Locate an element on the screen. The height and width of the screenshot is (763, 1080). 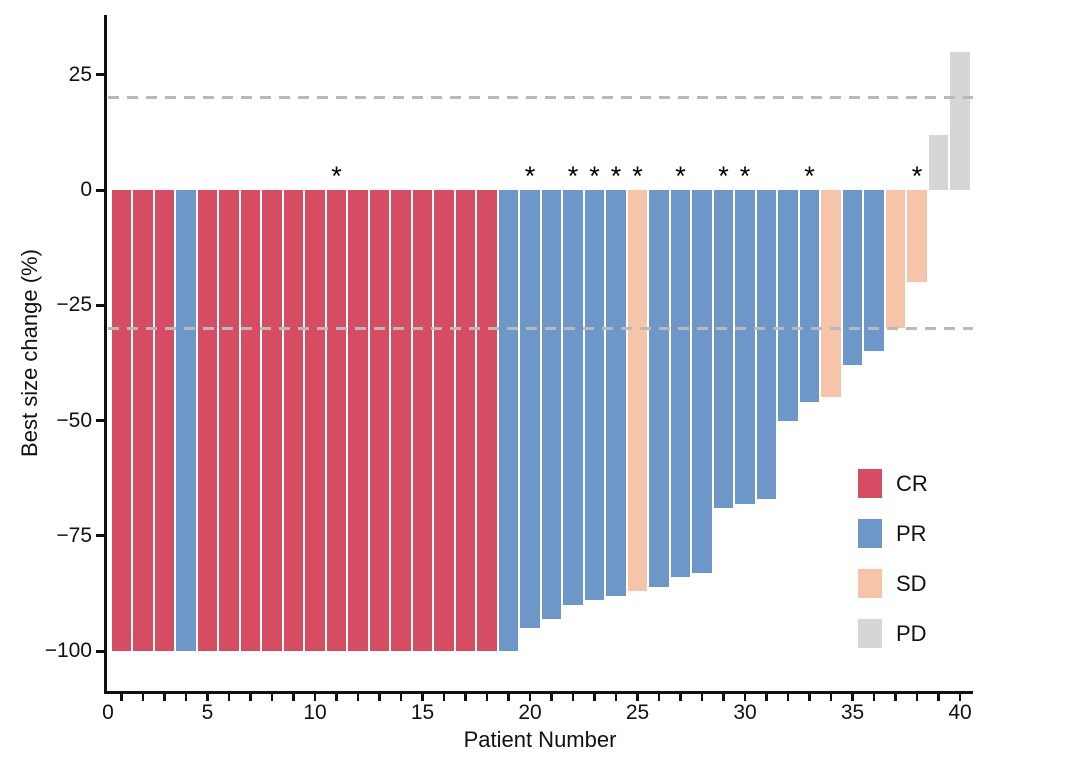
x-tick-label-30: 30 is located at coordinates (745, 712).